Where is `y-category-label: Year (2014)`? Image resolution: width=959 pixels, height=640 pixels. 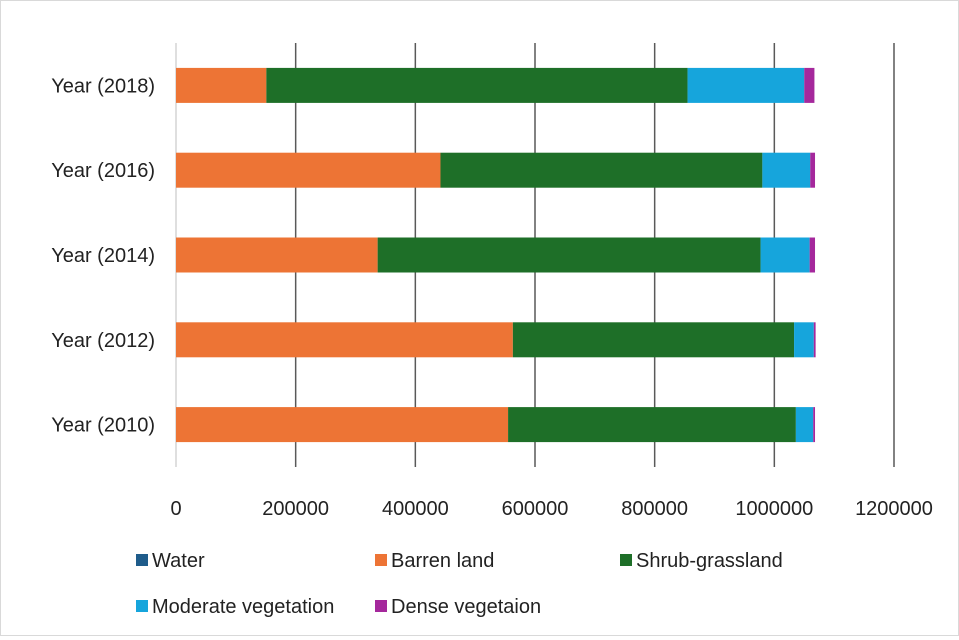 y-category-label: Year (2014) is located at coordinates (103, 256).